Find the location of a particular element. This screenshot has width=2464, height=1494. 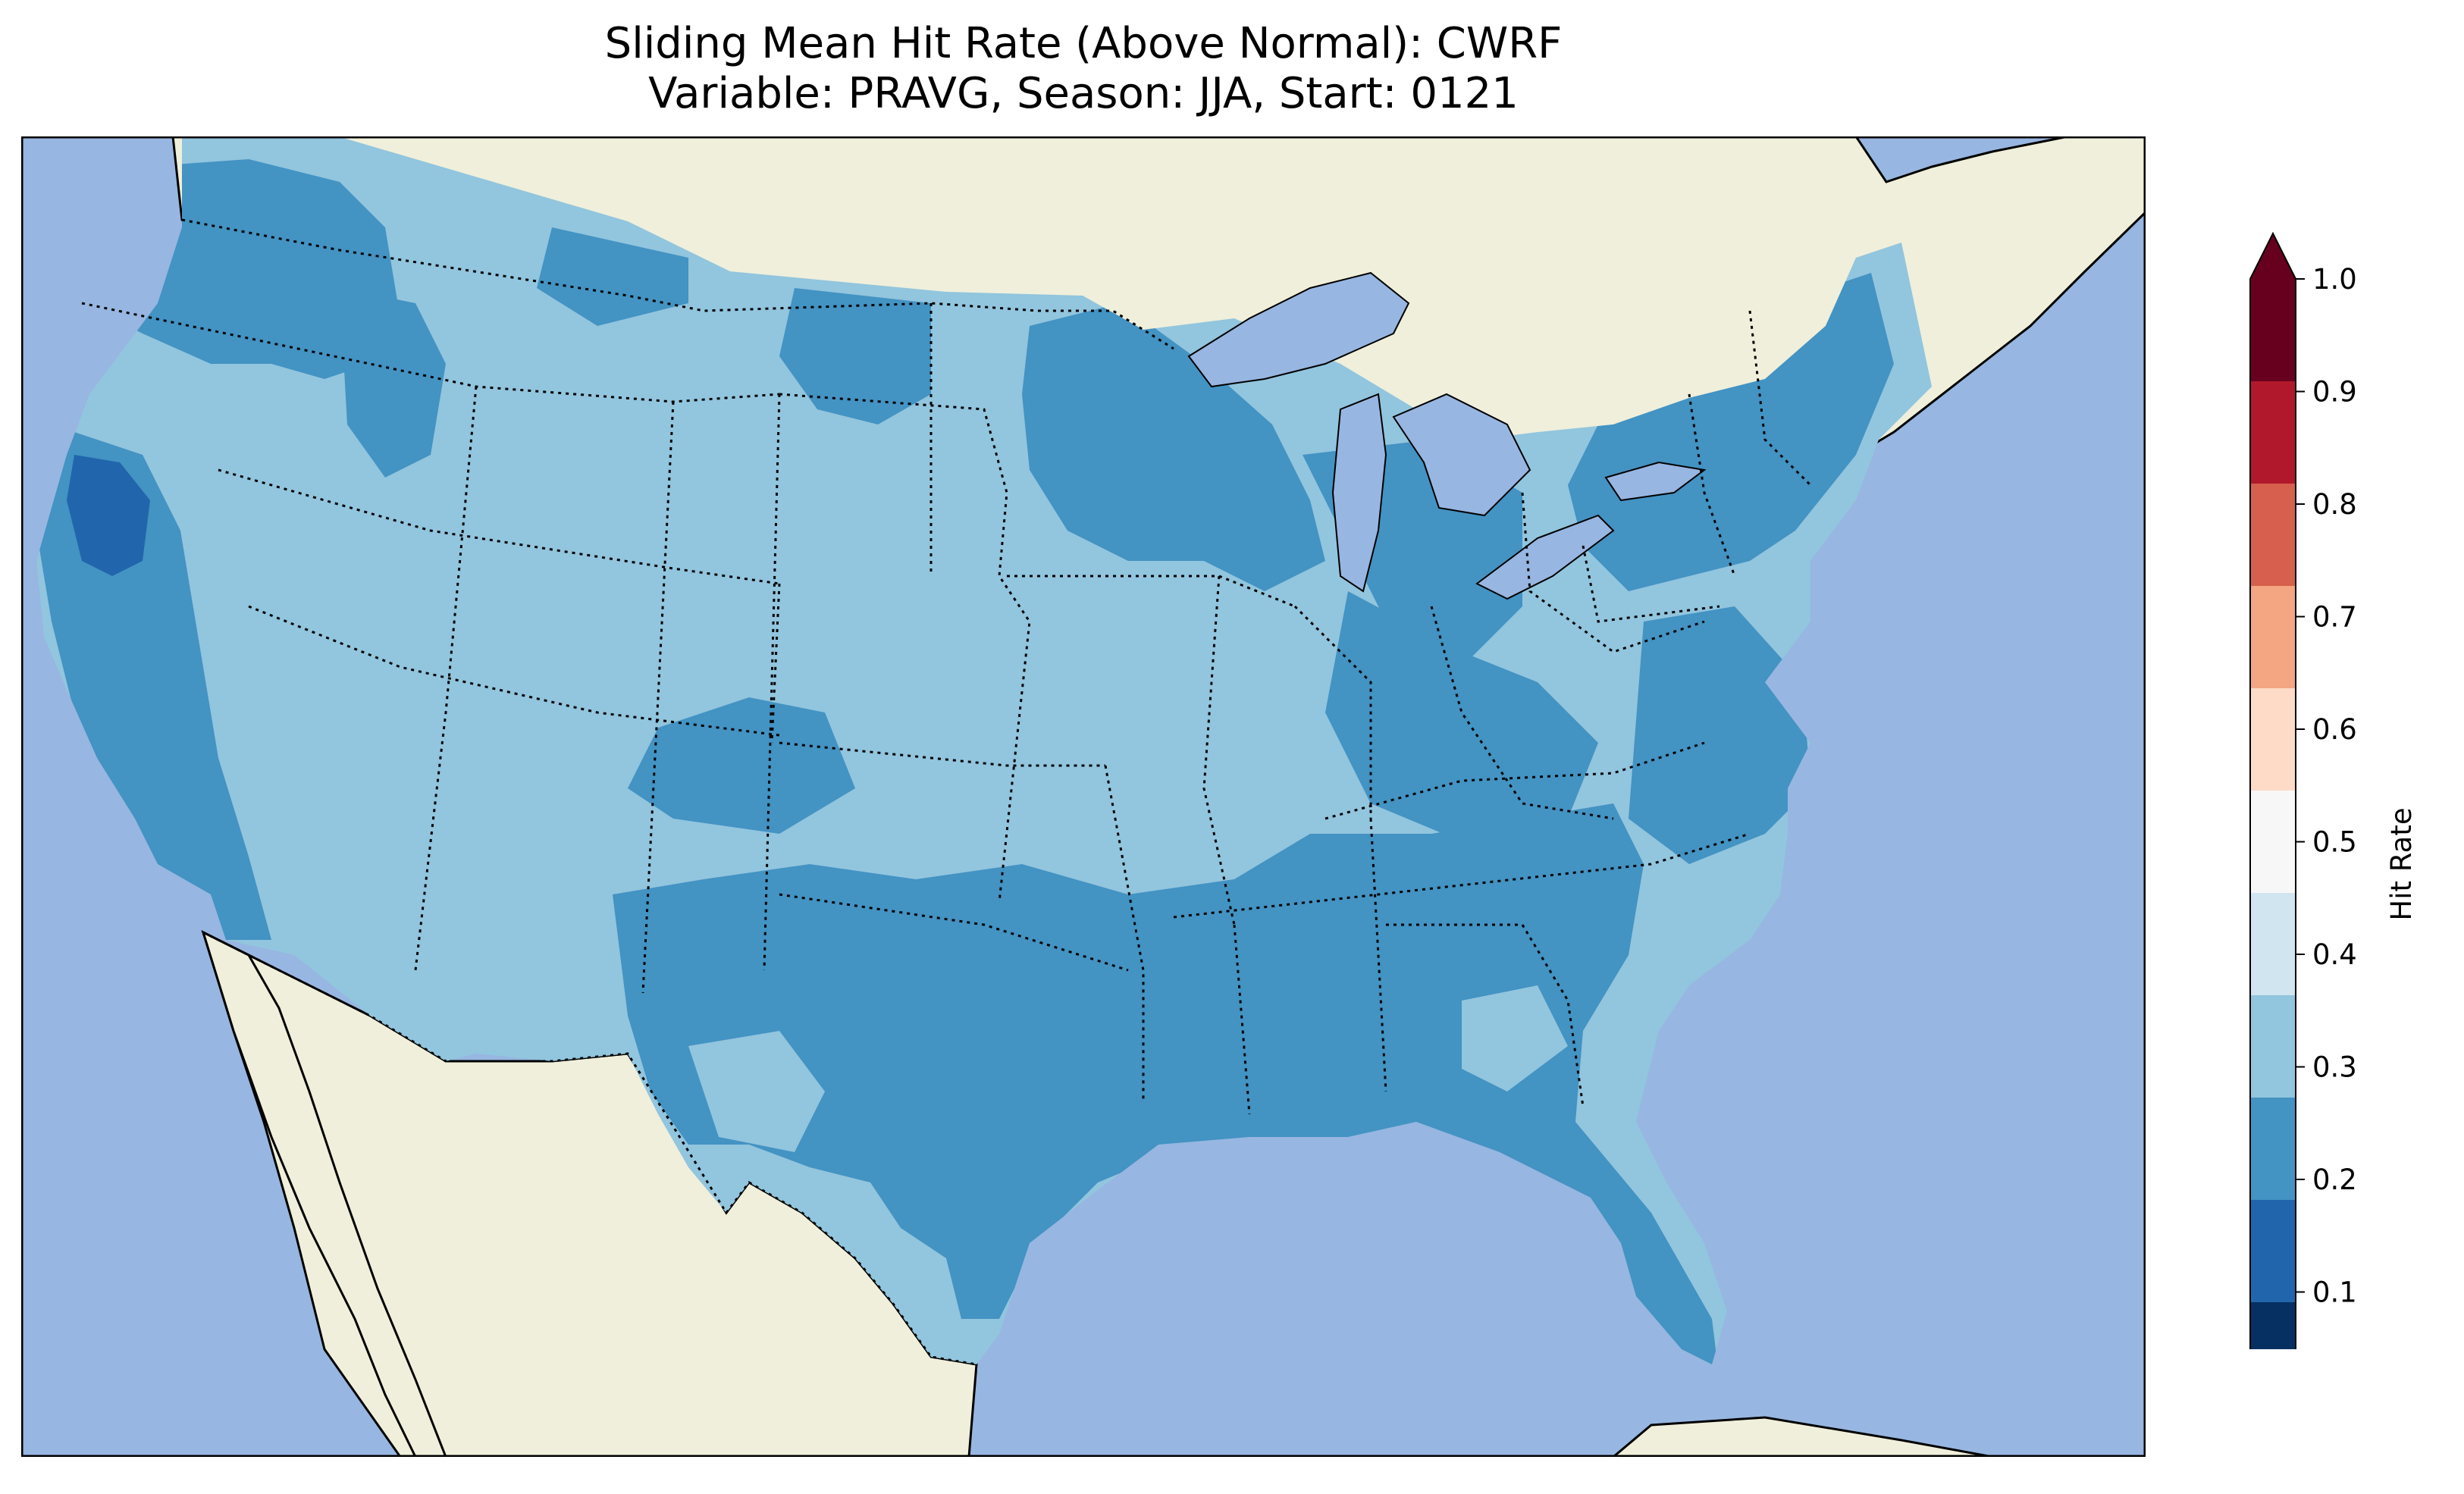

colorbar-tick-label: 1.0 is located at coordinates (2334, 279).